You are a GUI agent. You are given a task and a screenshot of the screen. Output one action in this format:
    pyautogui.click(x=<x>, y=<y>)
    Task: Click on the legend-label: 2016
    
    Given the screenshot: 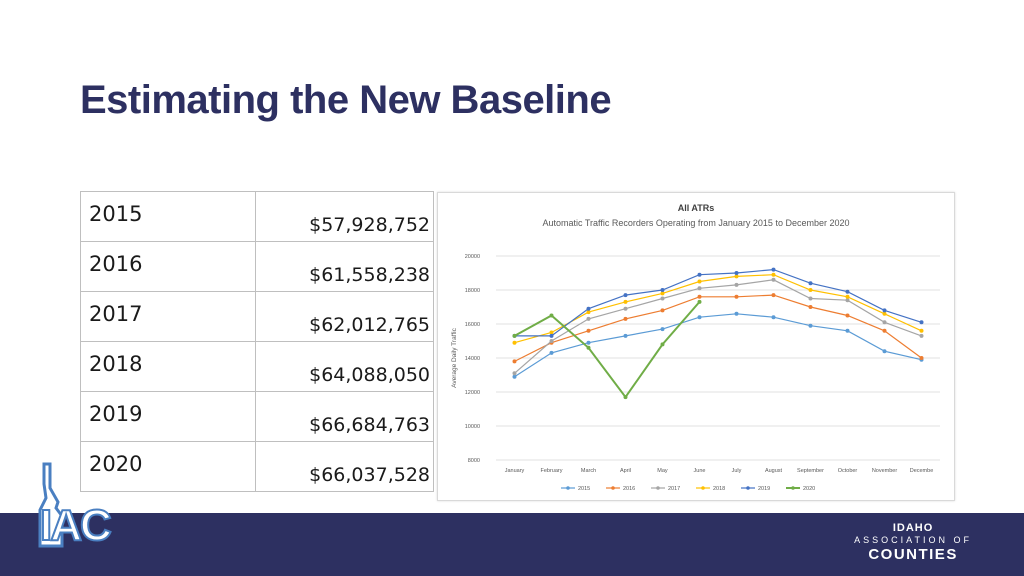 What is the action you would take?
    pyautogui.click(x=629, y=489)
    